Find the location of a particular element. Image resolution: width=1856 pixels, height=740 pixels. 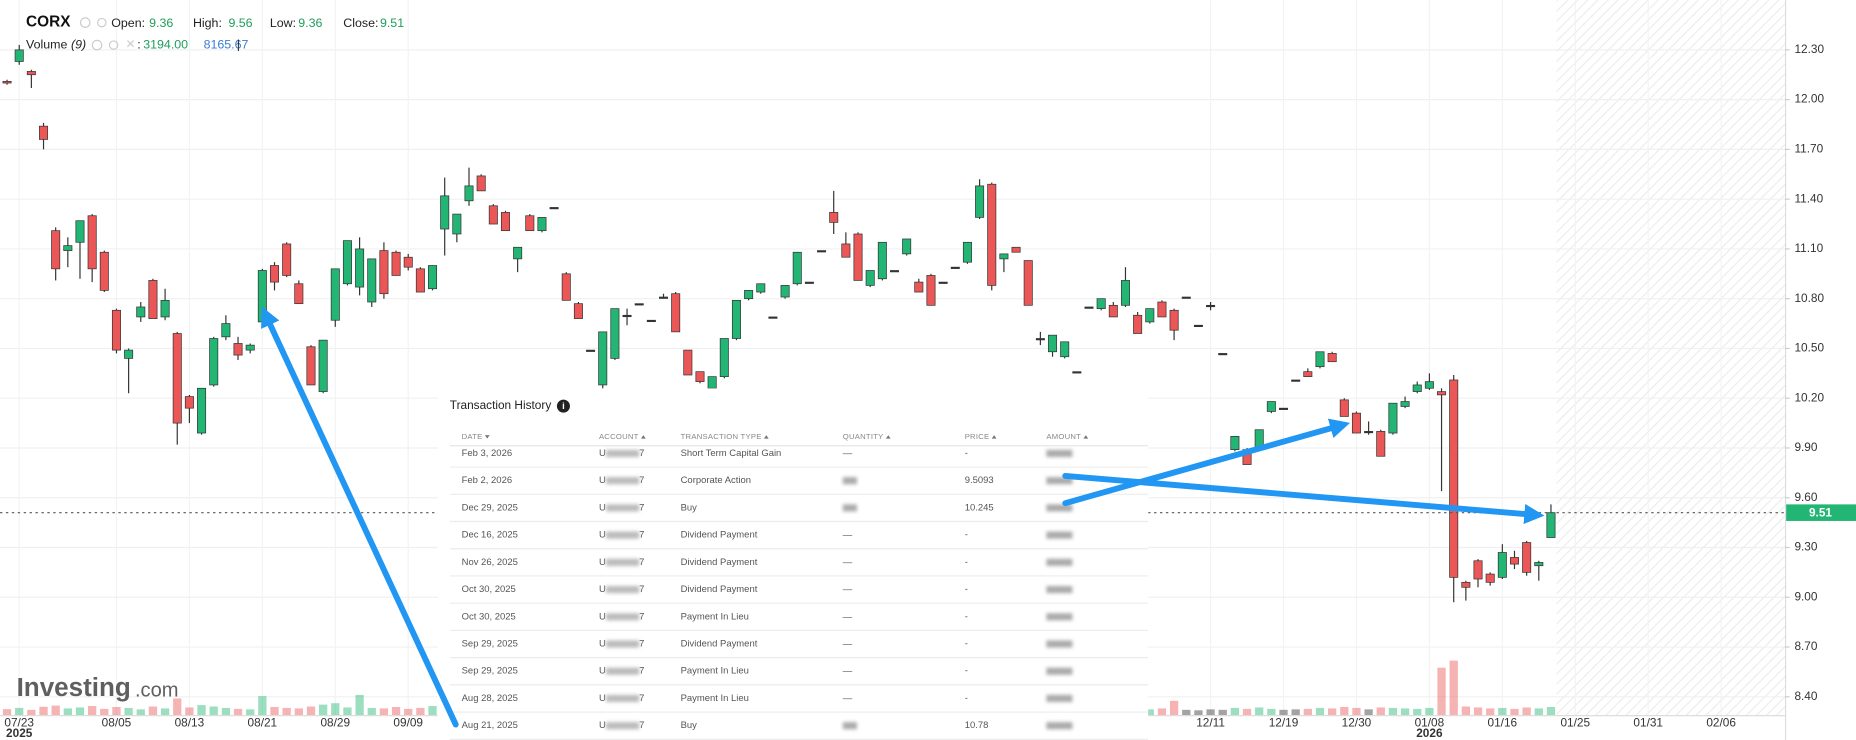

y-tick-label: 8.40 is located at coordinates (1805, 696).